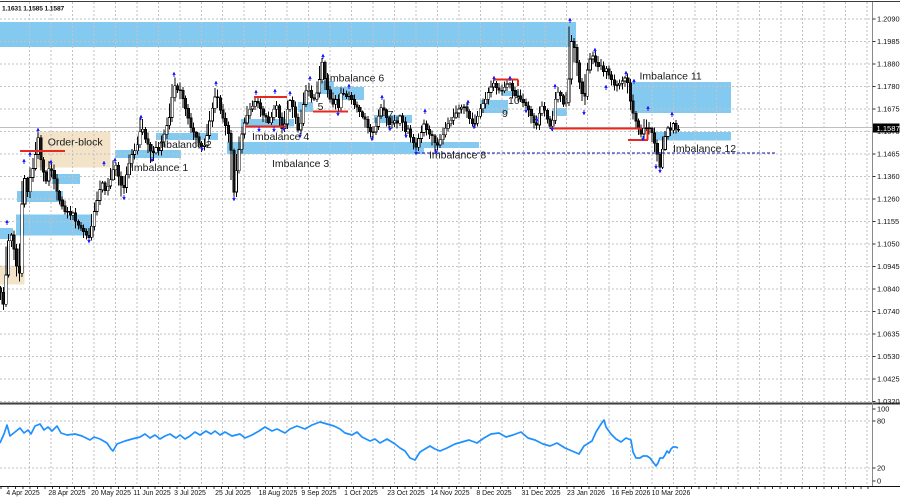  What do you see at coordinates (355, 79) in the screenshot?
I see `svg-text: Imbalance 6` at bounding box center [355, 79].